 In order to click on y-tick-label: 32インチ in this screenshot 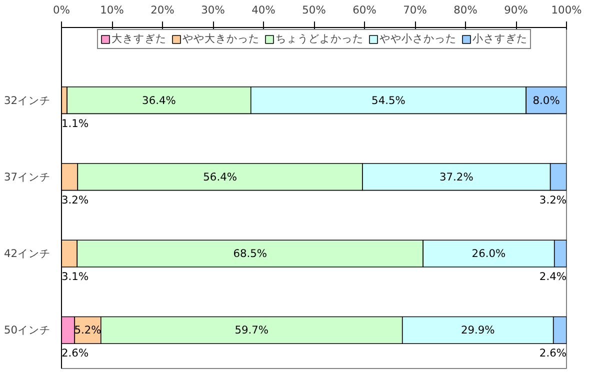, I will do `click(27, 100)`.